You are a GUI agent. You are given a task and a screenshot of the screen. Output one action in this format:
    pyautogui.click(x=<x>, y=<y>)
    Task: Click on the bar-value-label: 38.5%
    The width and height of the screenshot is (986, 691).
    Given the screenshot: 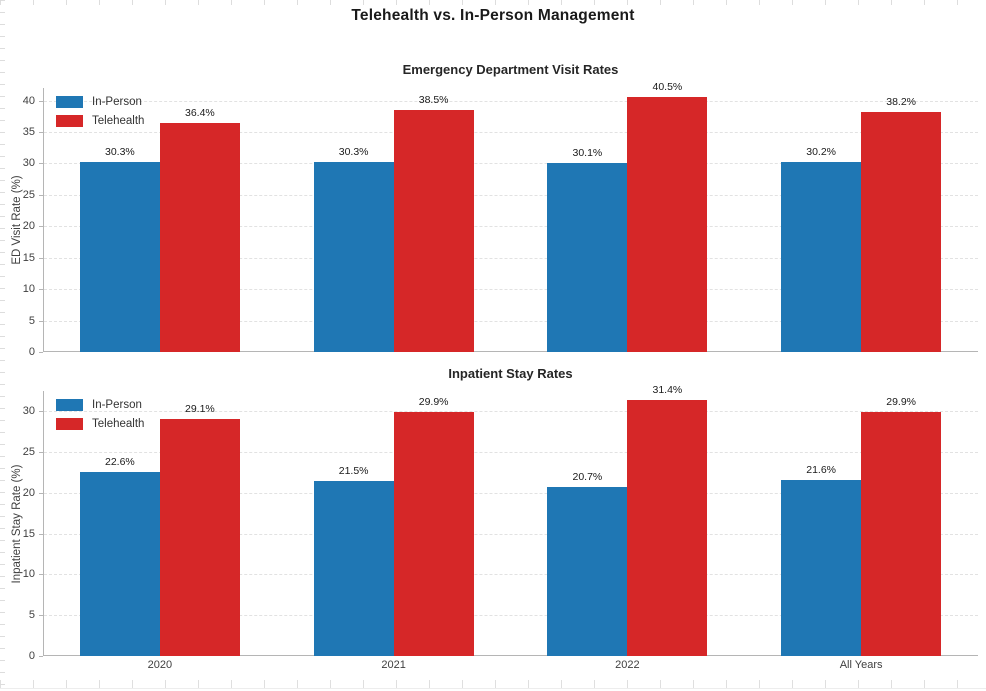 What is the action you would take?
    pyautogui.click(x=433, y=100)
    